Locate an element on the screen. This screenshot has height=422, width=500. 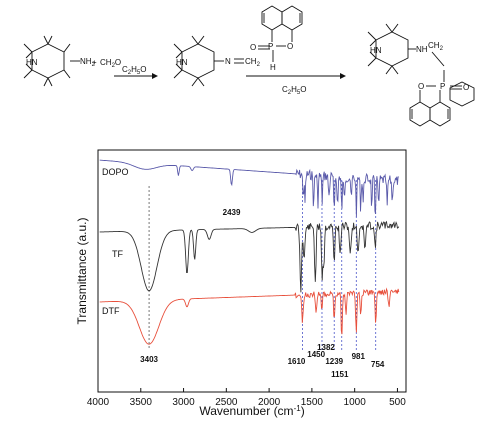
peak-label-1450: 1450 is located at coordinates (316, 354).